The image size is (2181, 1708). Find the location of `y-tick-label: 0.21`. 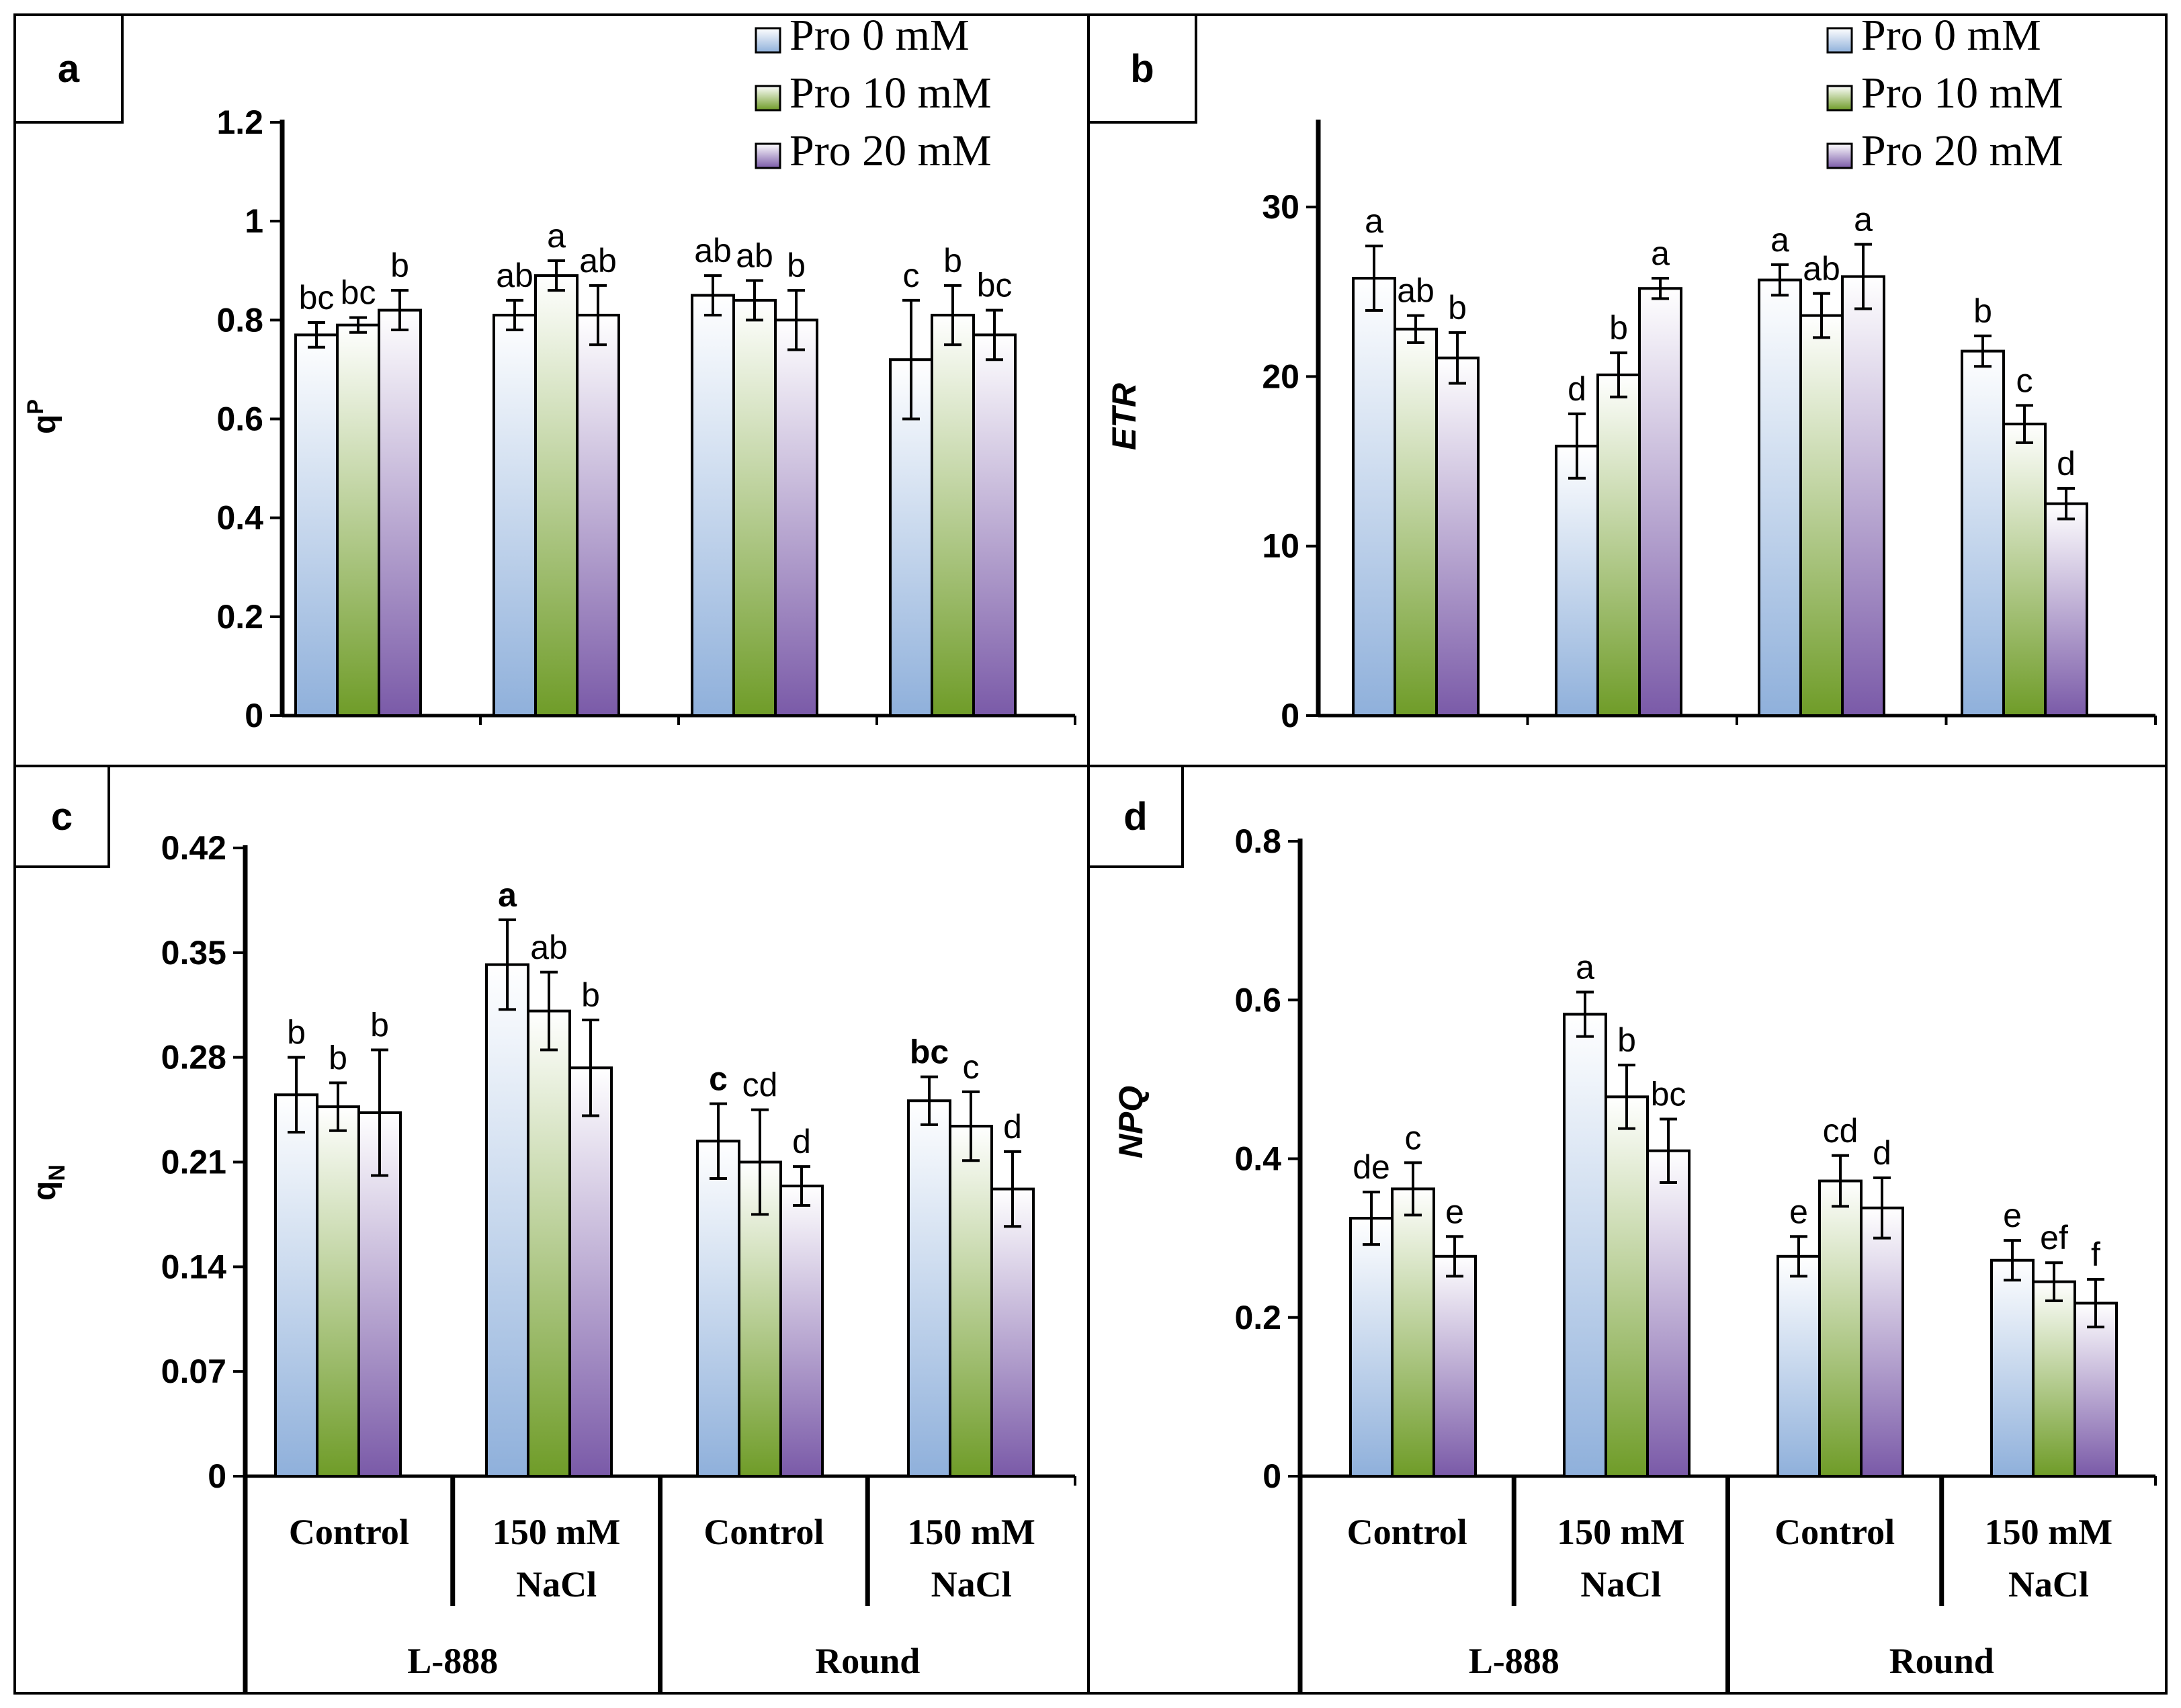

y-tick-label: 0.21 is located at coordinates (193, 1162).